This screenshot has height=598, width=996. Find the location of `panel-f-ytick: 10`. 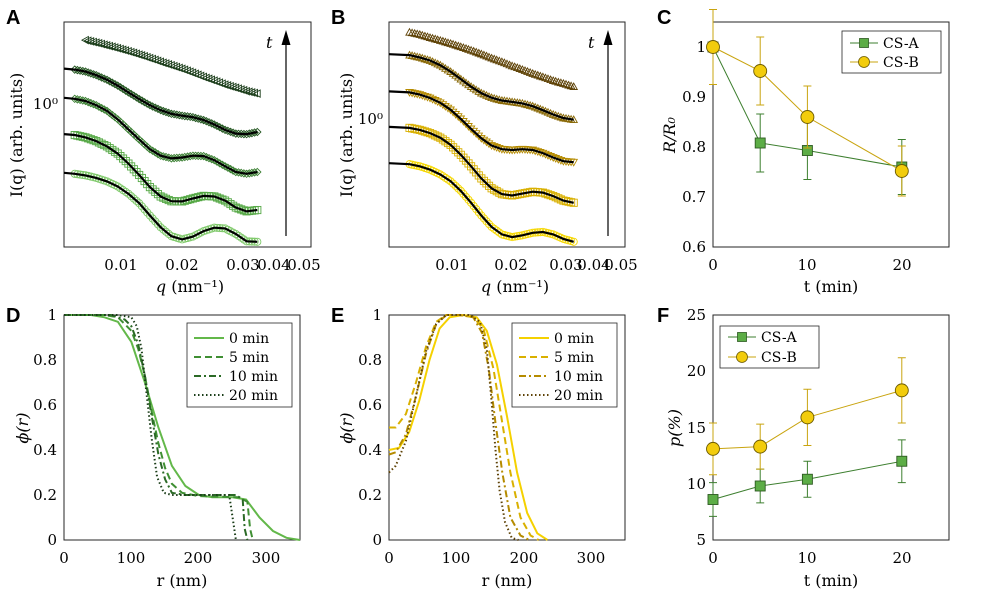

panel-f-ytick: 10 is located at coordinates (696, 484).